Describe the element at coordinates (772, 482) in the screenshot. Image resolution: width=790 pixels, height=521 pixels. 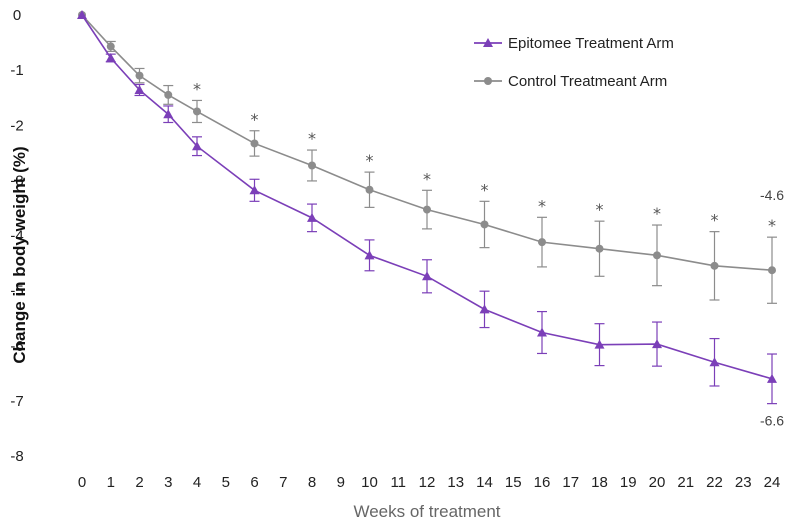
I see `x-tick-label: 24` at that location.